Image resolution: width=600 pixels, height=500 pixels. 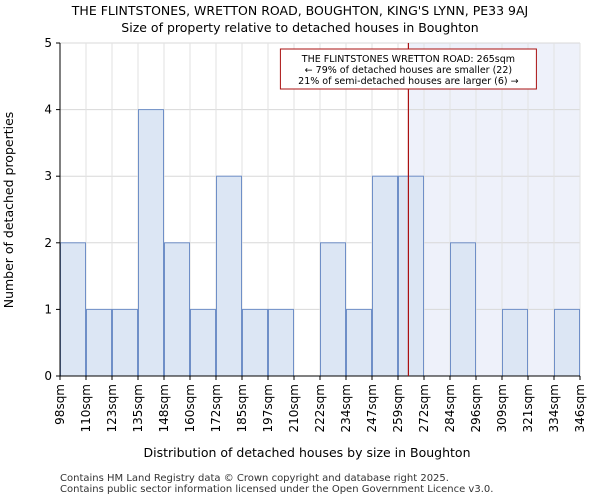 I want to click on annotation-rect, so click(x=408, y=69).